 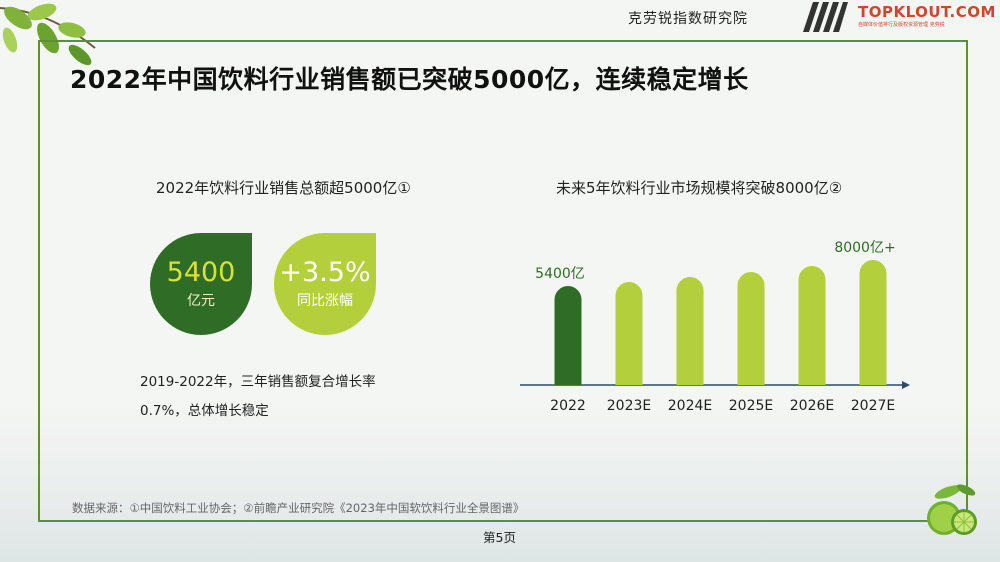 What do you see at coordinates (568, 335) in the screenshot?
I see `bar-2022` at bounding box center [568, 335].